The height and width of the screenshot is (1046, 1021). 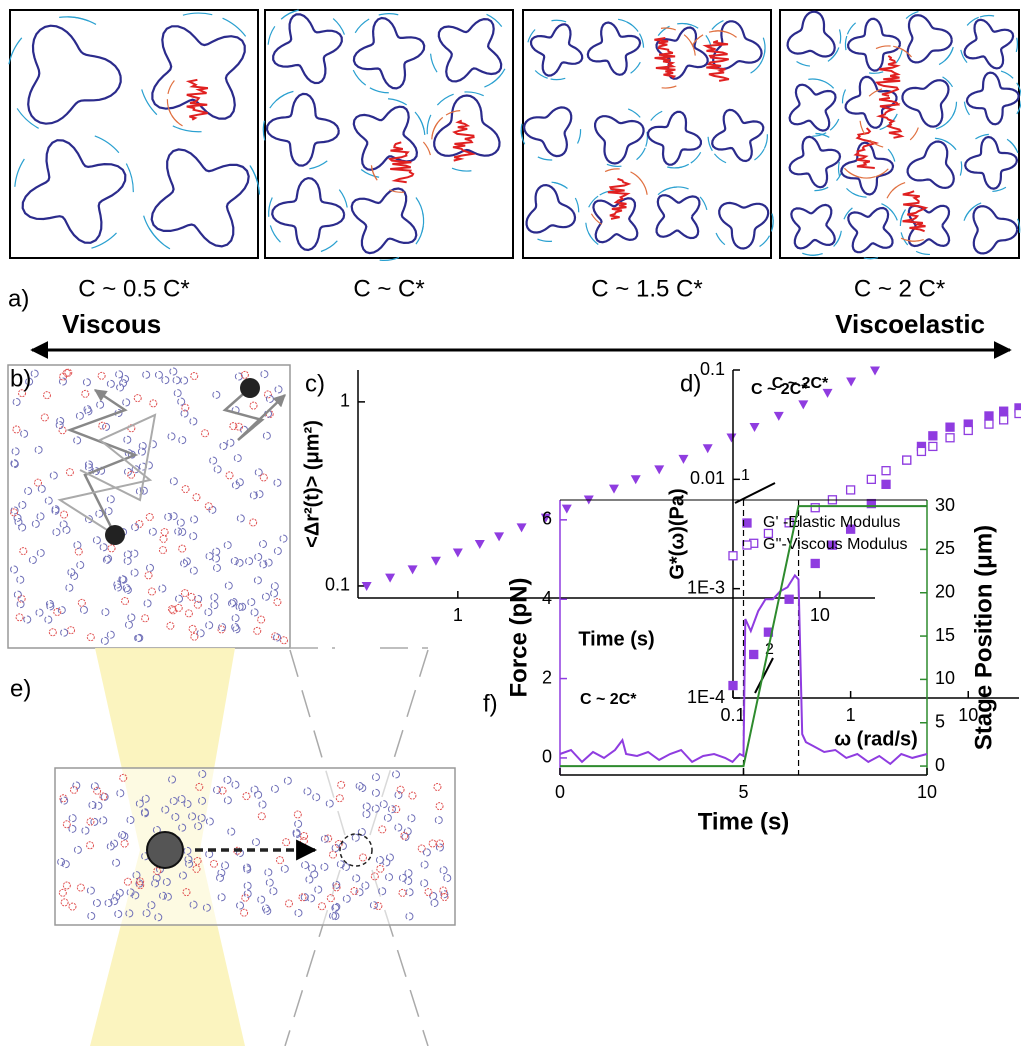 I want to click on y2-tick-label: 30, so click(x=945, y=505).